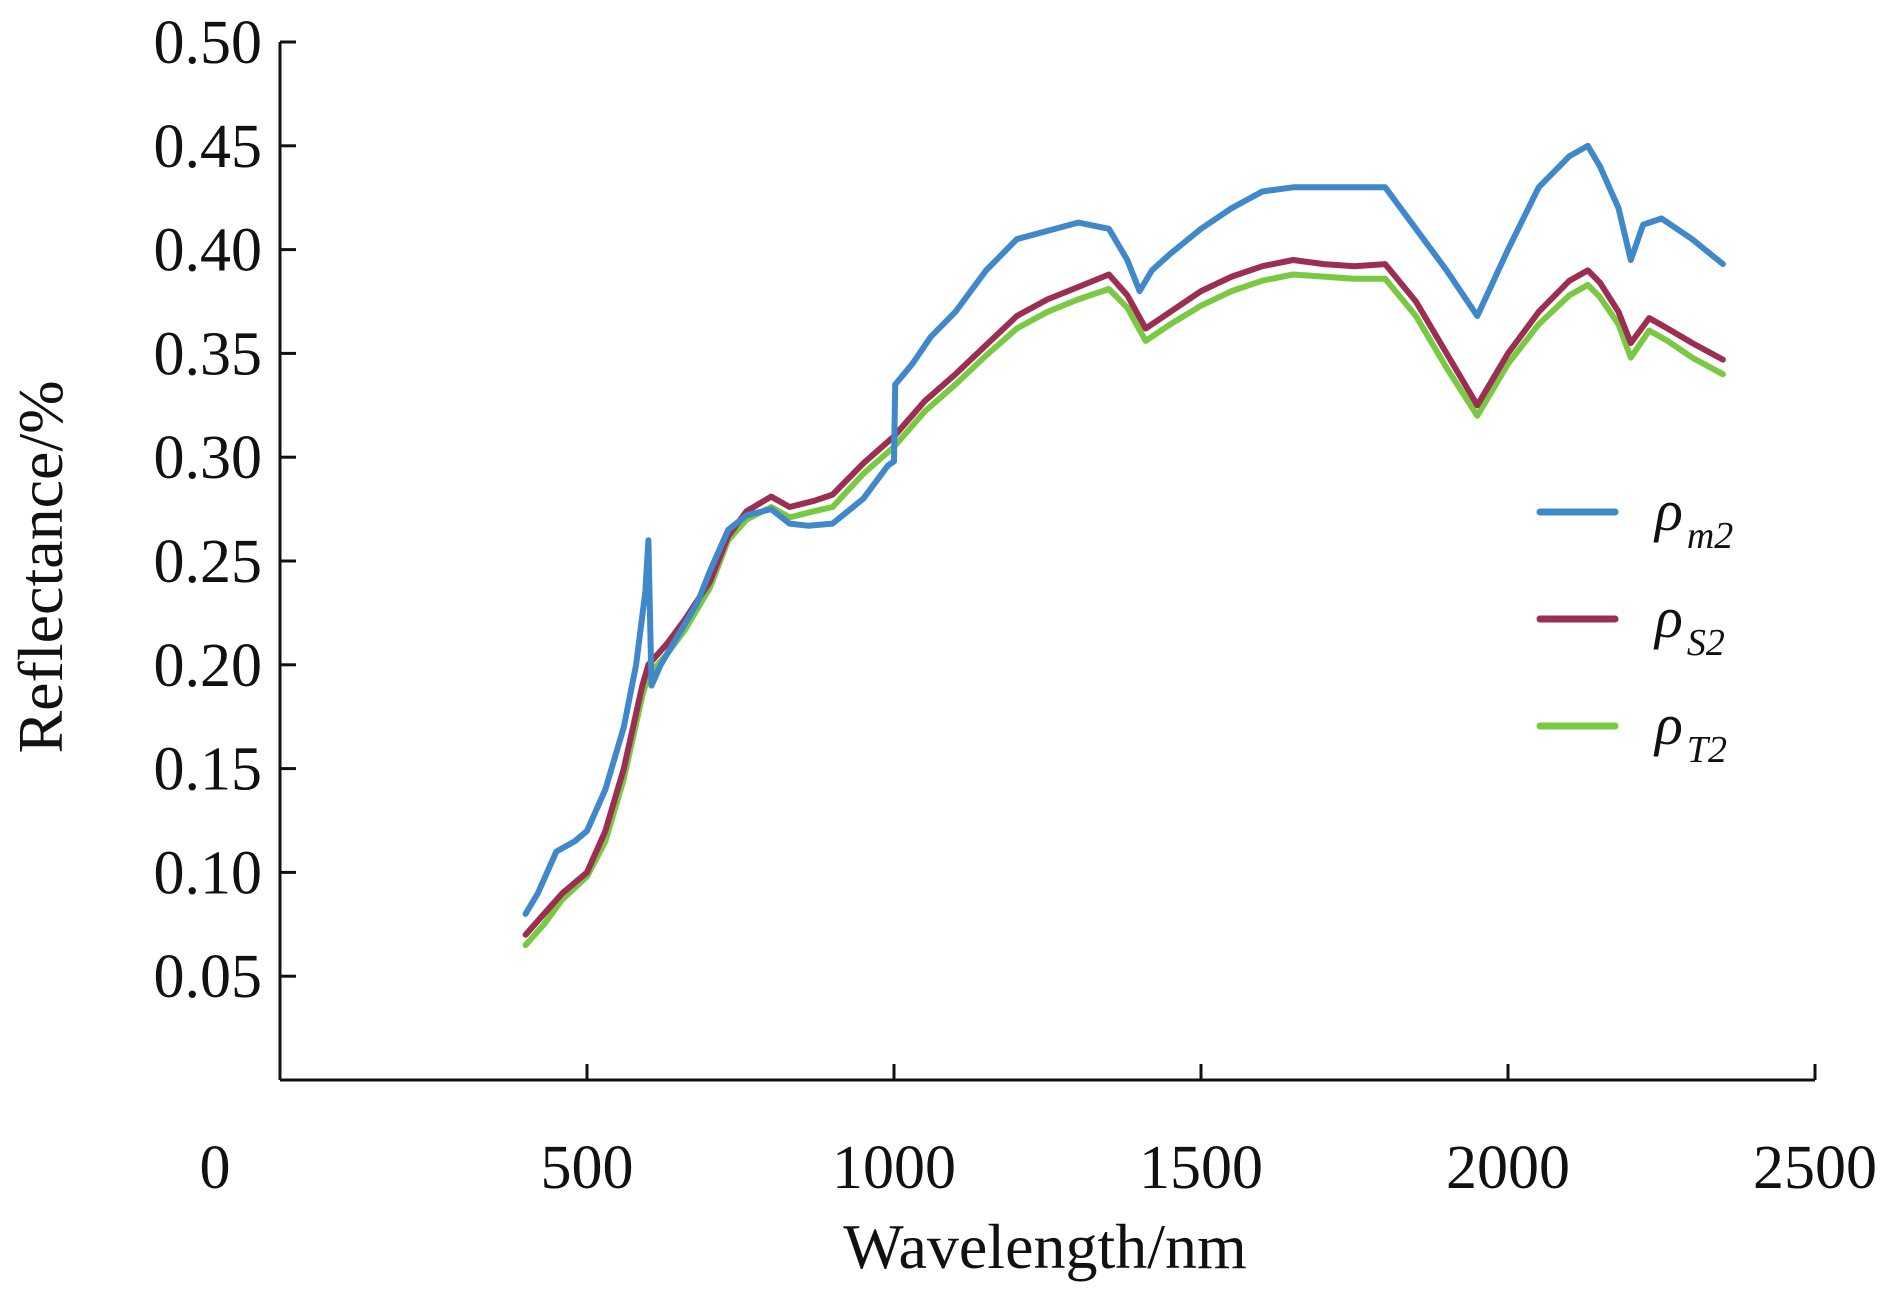 This screenshot has height=1293, width=1890. I want to click on y-tick-label: 0.05, so click(208, 977).